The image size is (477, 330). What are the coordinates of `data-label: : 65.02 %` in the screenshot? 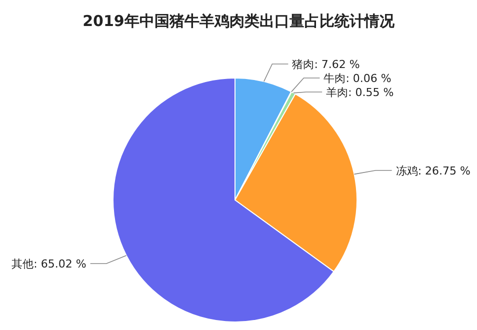 It's located at (60, 264).